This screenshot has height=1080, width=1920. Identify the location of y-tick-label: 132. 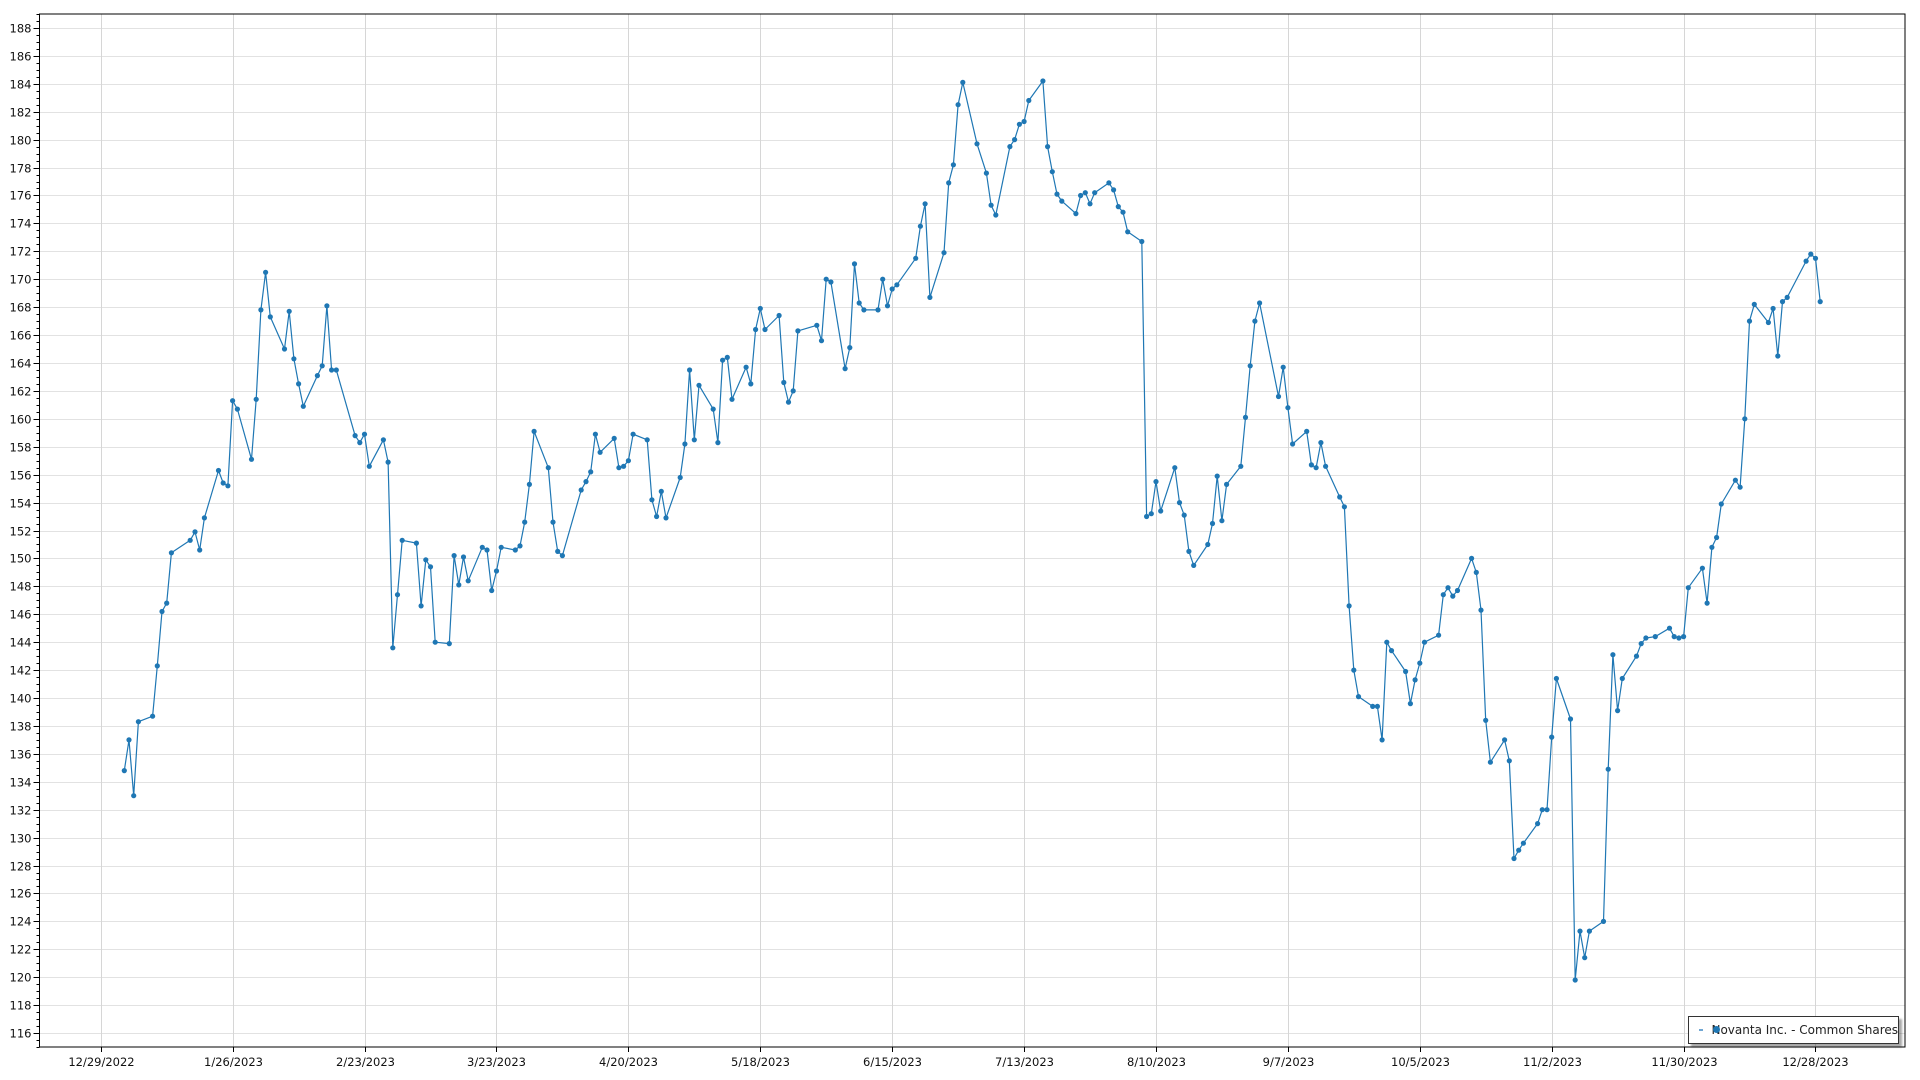
(21, 811).